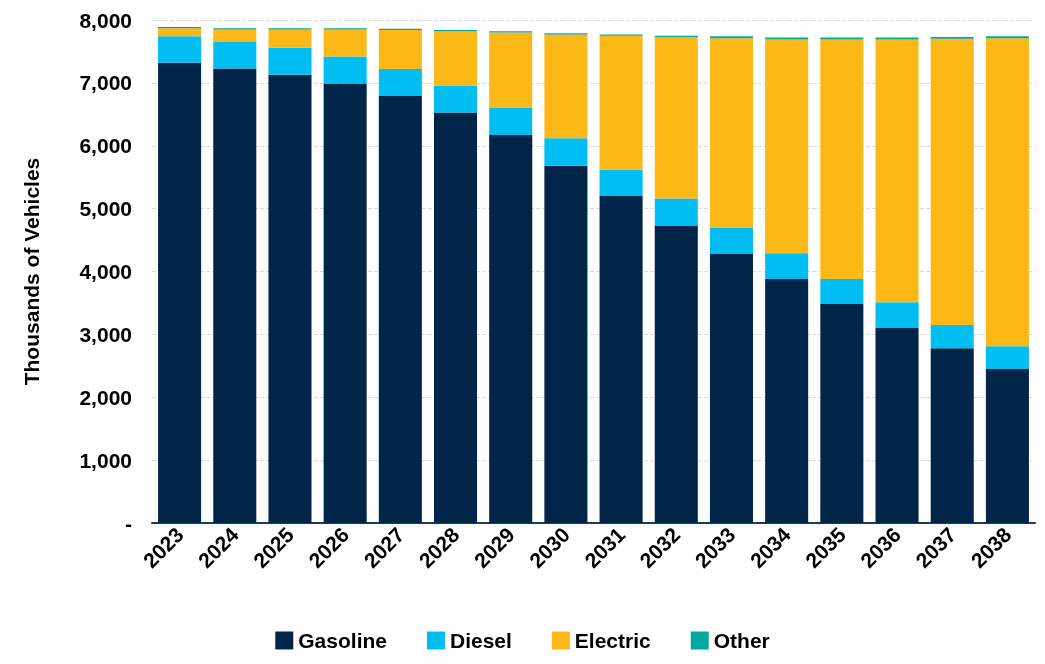  Describe the element at coordinates (105, 83) in the screenshot. I see `y-tick-label: 7,000` at that location.